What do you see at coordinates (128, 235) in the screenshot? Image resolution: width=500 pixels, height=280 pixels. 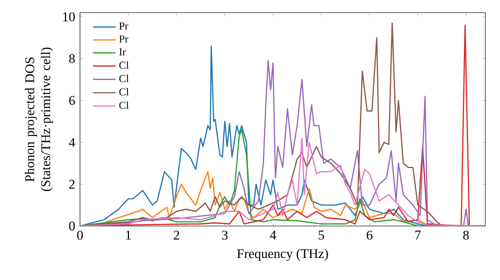 I see `x-tick-label: 1` at bounding box center [128, 235].